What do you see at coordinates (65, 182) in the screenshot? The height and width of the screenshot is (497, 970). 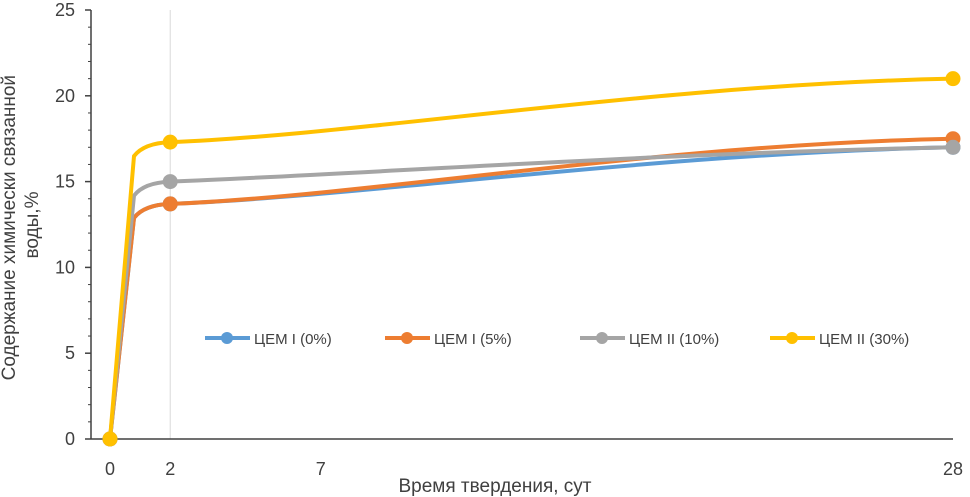 I see `y-tick-label: 15` at bounding box center [65, 182].